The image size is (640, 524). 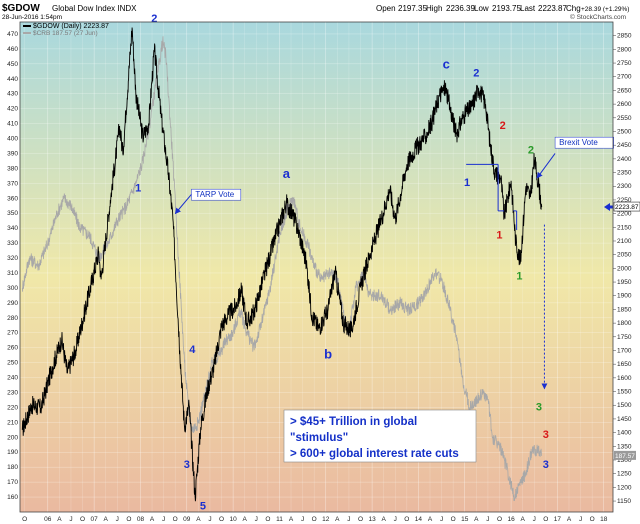 What do you see at coordinates (624, 350) in the screenshot?
I see `right-tick-label: 1700` at bounding box center [624, 350].